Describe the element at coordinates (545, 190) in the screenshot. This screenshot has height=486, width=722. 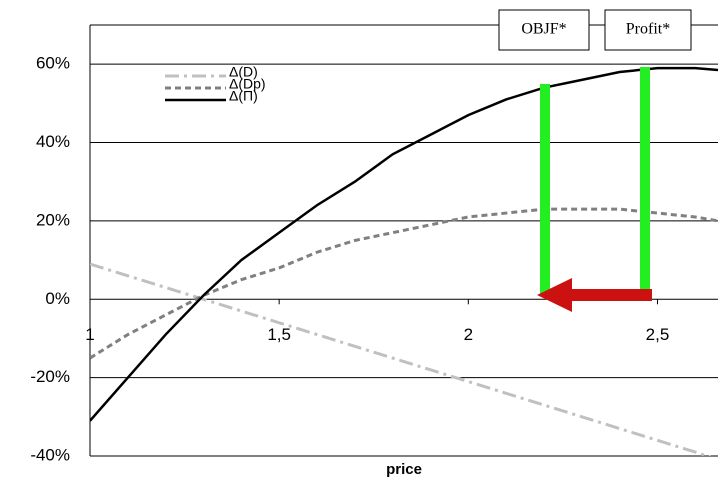
I see `objf-bar` at that location.